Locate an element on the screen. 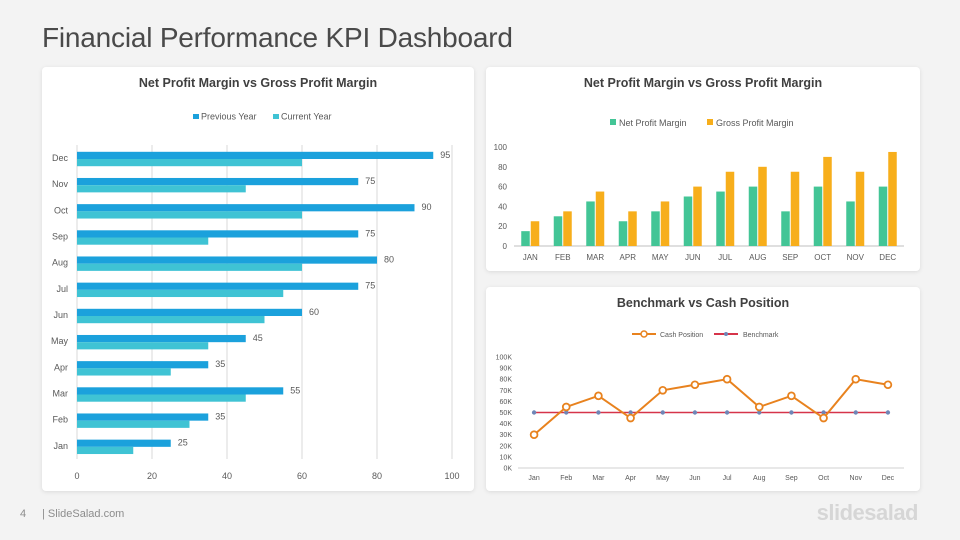  x-tick-label: JUL is located at coordinates (725, 257).